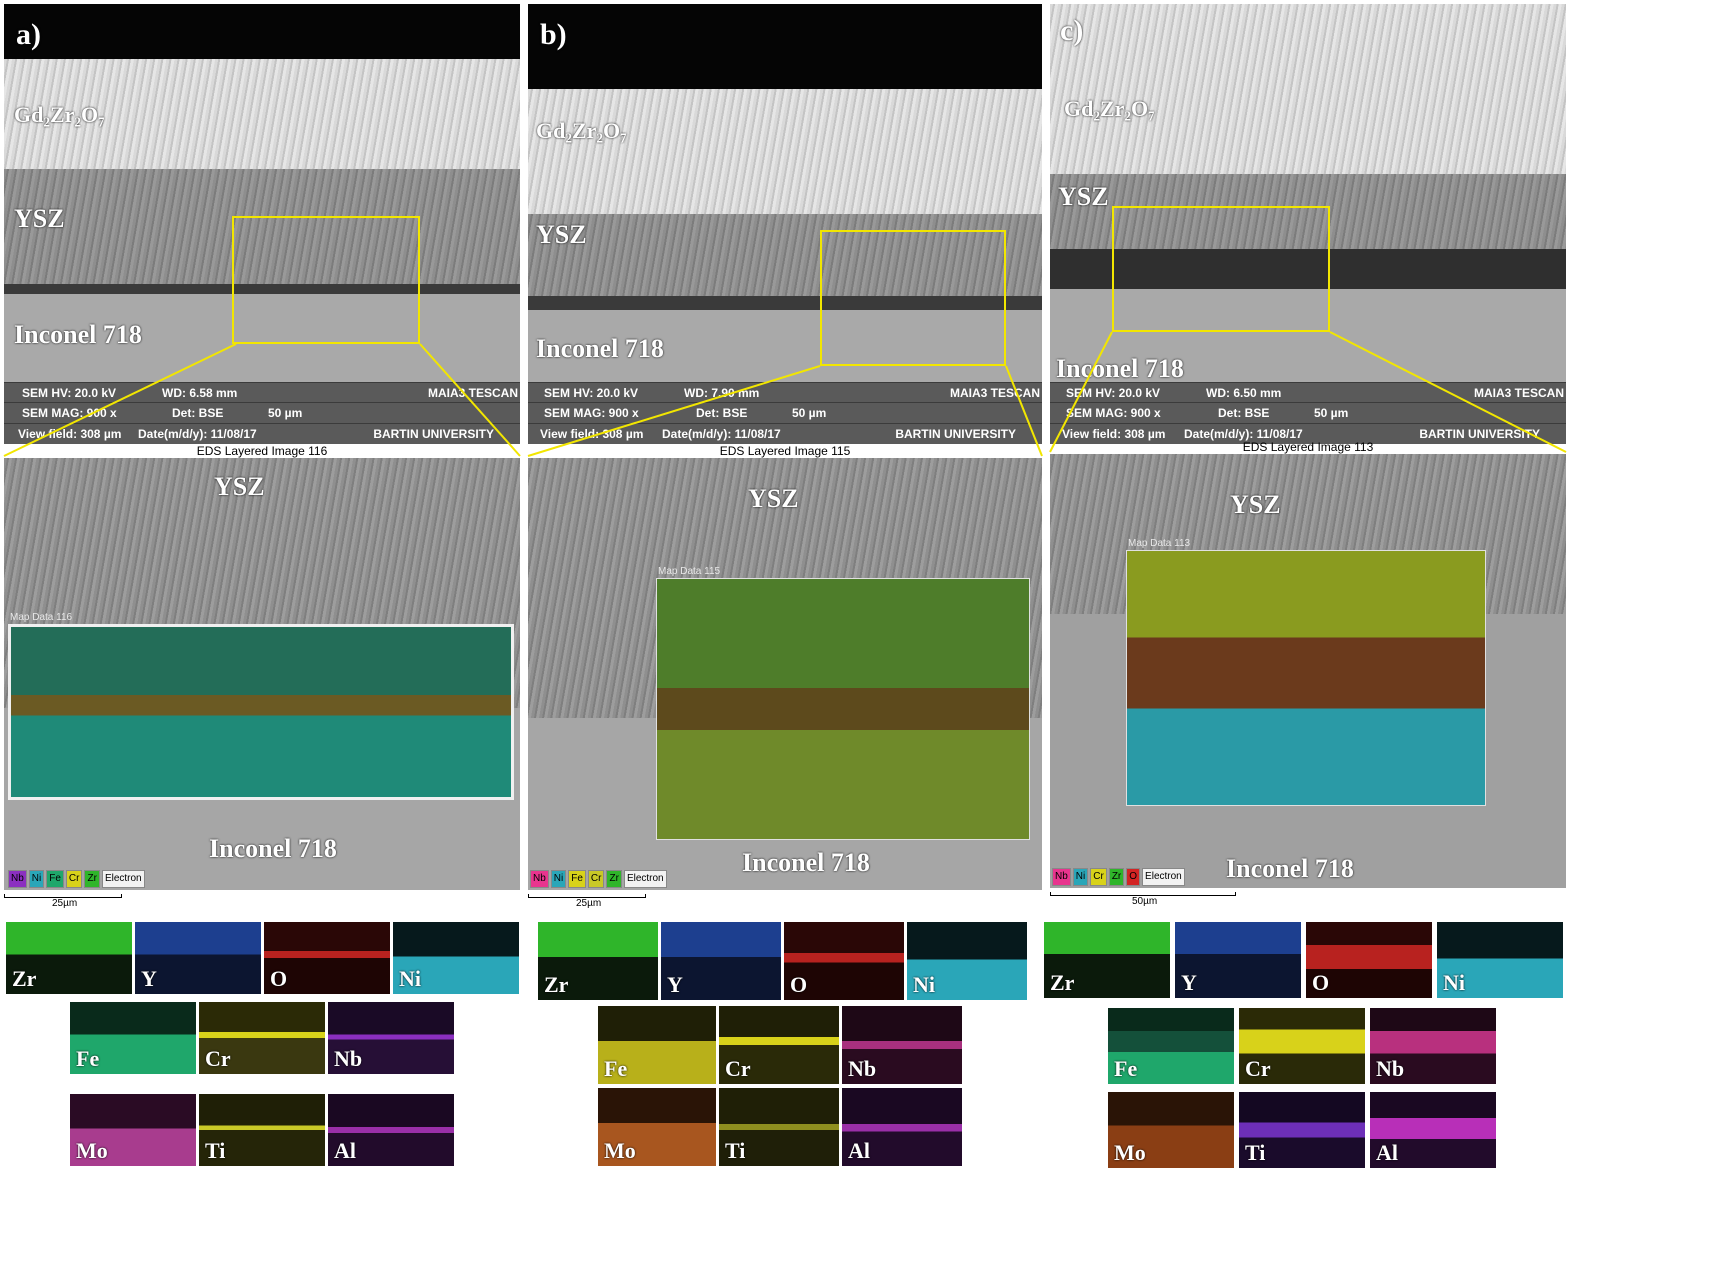 This screenshot has height=1285, width=1720. What do you see at coordinates (41, 617) in the screenshot?
I see `map-data-title: Map Data 116` at bounding box center [41, 617].